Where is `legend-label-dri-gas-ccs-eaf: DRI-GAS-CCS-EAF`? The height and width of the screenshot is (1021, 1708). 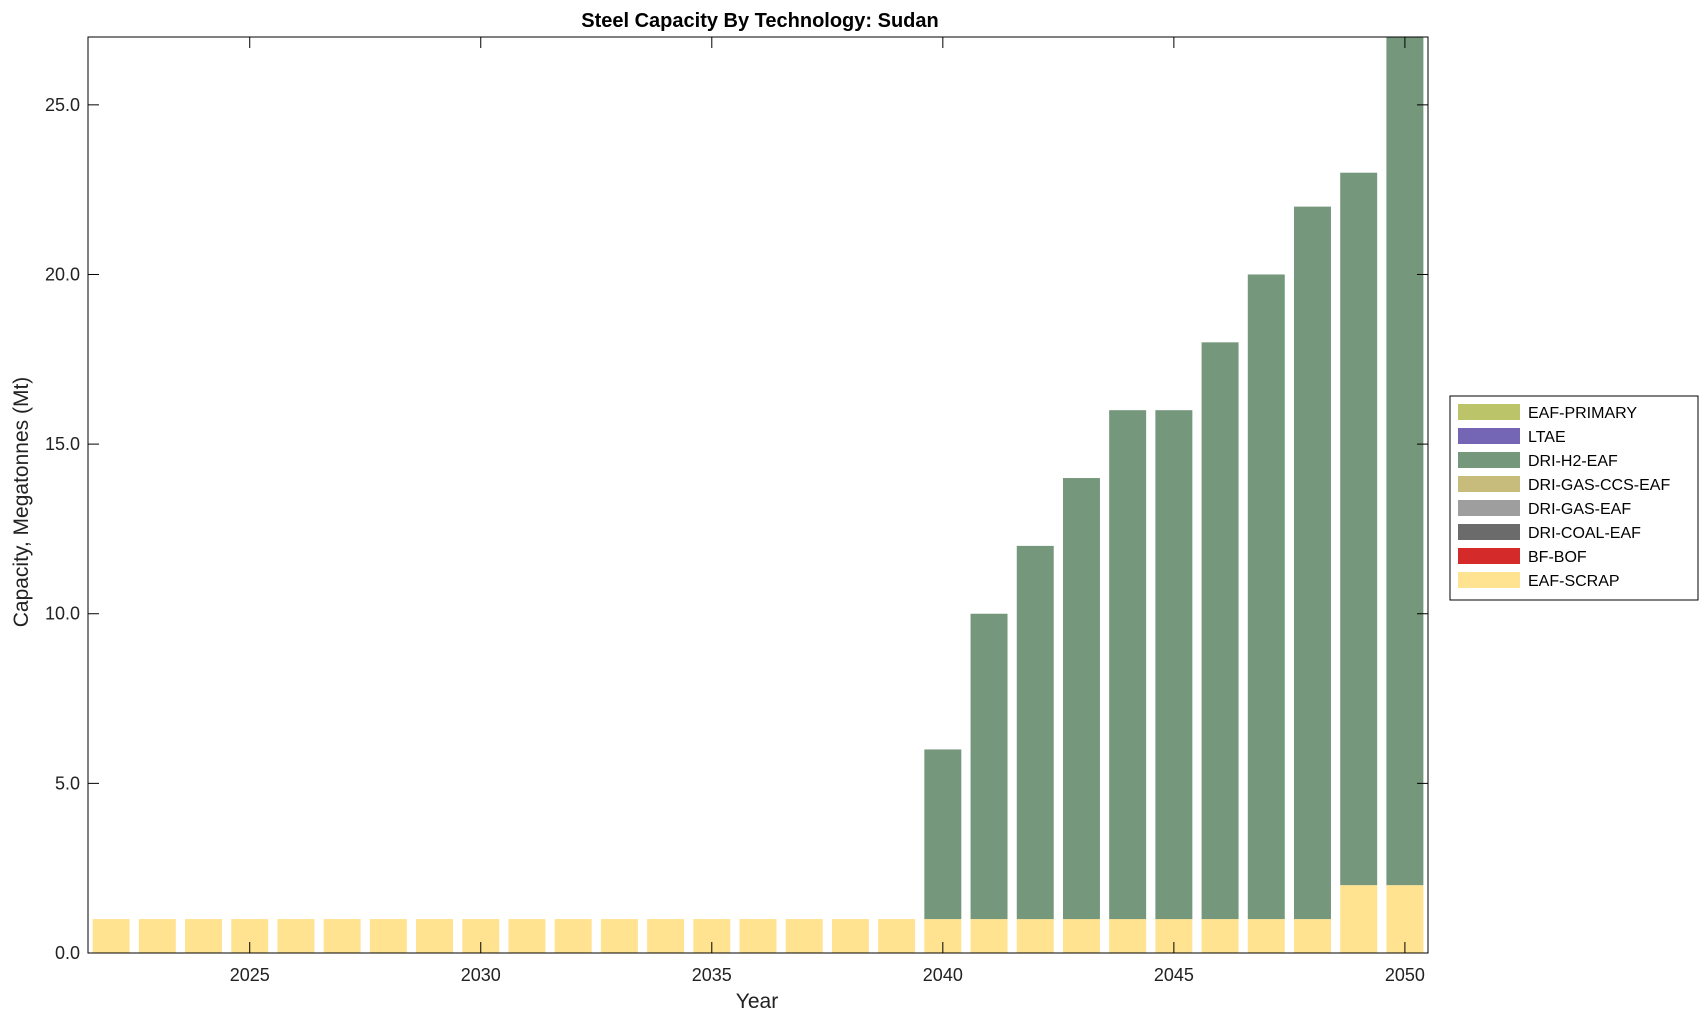
legend-label-dri-gas-ccs-eaf: DRI-GAS-CCS-EAF is located at coordinates (1599, 485).